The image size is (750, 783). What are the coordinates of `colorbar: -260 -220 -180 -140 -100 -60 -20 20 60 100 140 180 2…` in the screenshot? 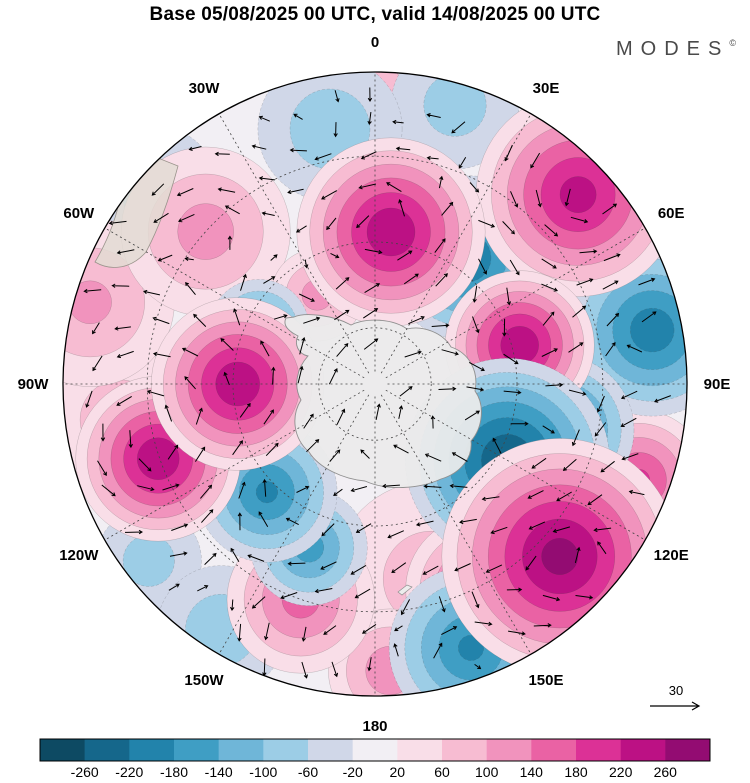 It's located at (375, 759).